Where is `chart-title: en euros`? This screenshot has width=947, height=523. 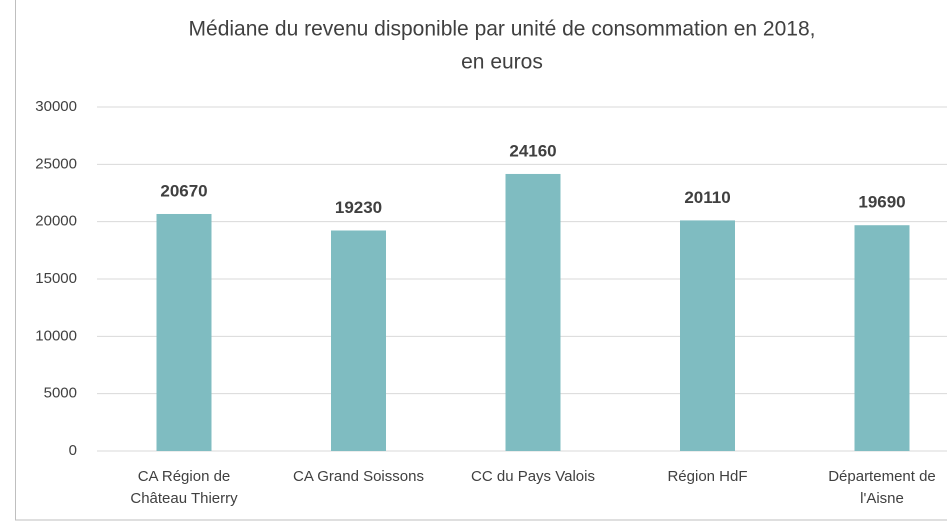 chart-title: en euros is located at coordinates (502, 62).